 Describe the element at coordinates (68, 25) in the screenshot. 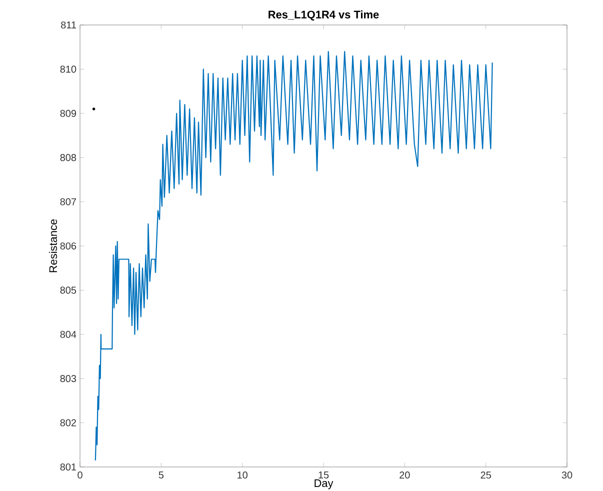

I see `y-tick-label: 811` at that location.